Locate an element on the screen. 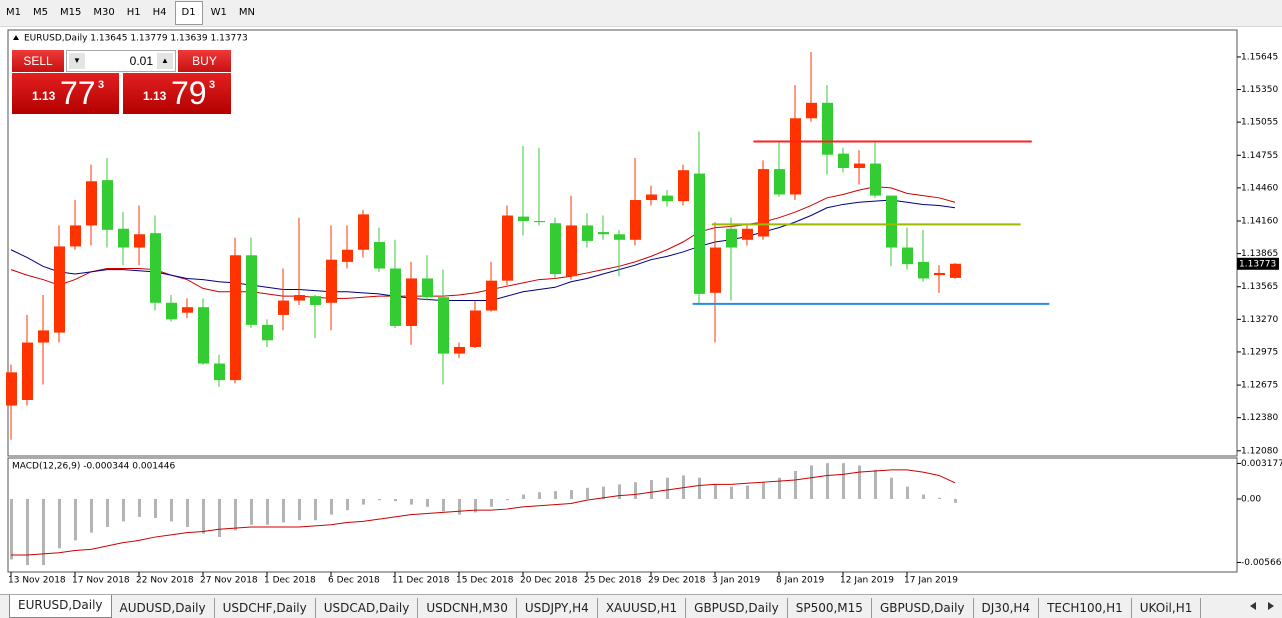 The height and width of the screenshot is (618, 1282). lot-down: ▼ is located at coordinates (77, 61).